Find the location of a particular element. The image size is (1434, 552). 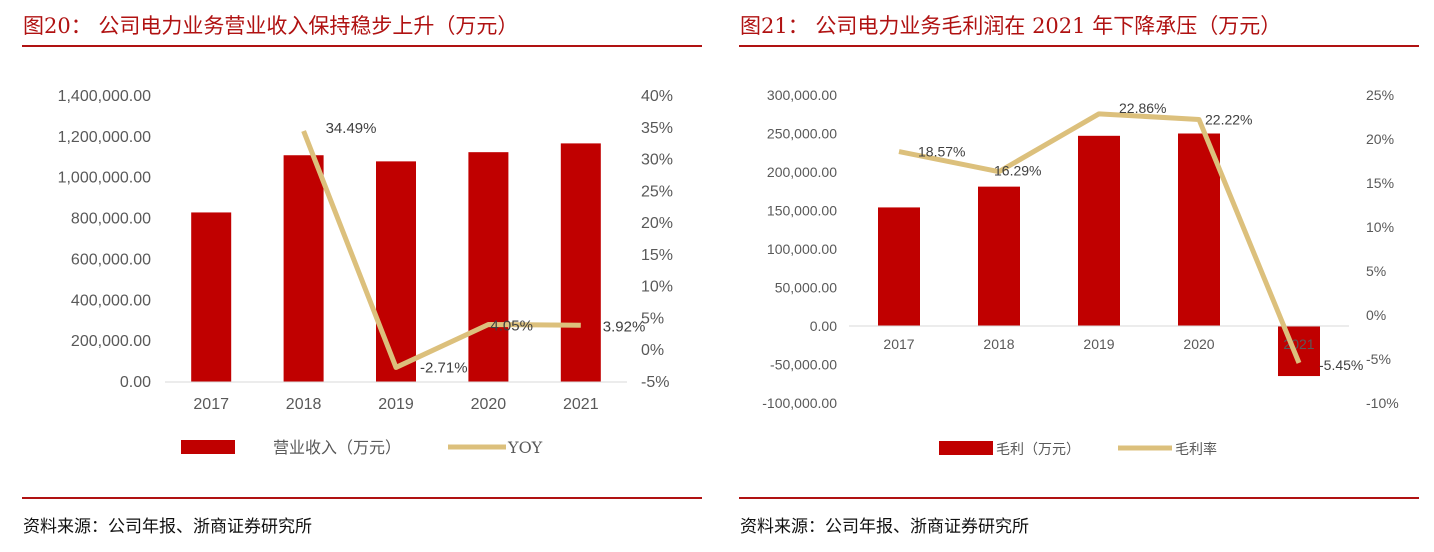

right-left-axis-tick: 0.00 is located at coordinates (823, 326).